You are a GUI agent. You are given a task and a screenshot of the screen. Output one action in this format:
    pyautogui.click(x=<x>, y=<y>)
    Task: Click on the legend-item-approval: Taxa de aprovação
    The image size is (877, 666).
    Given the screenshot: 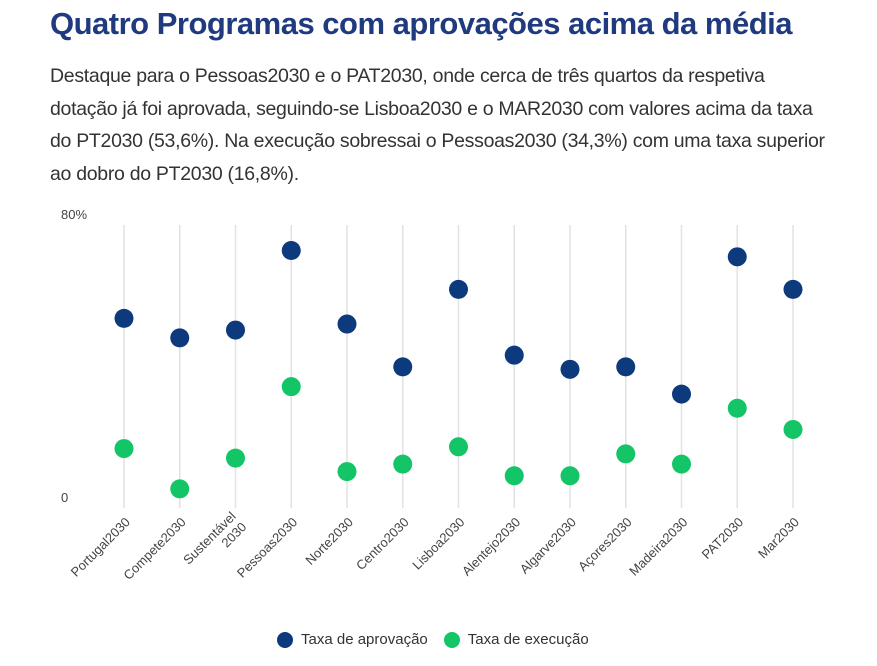 What is the action you would take?
    pyautogui.click(x=352, y=639)
    